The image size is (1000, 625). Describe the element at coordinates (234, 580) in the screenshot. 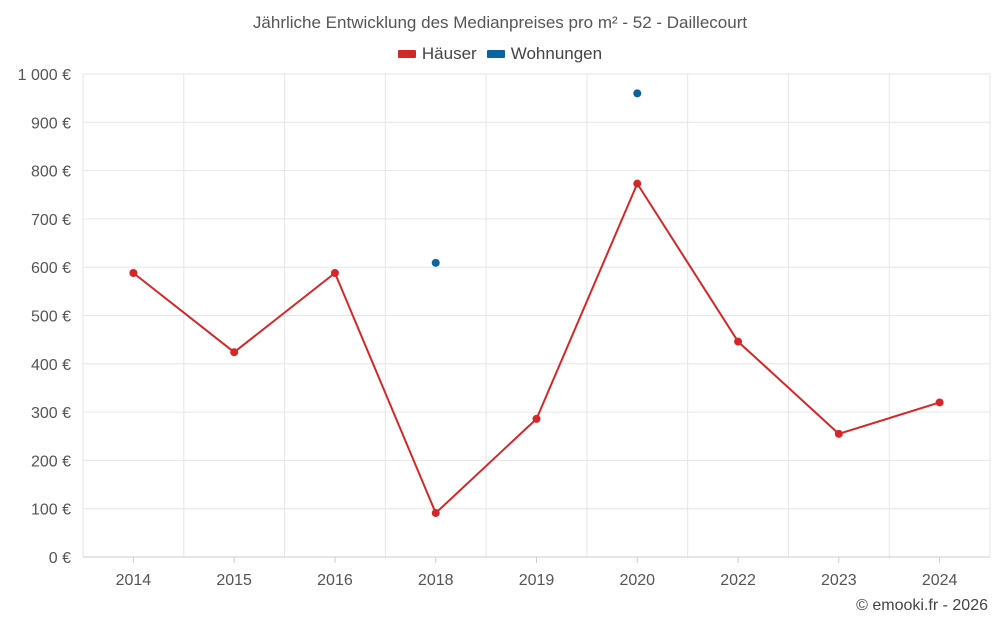

I see `x-tick-label: 2015` at that location.